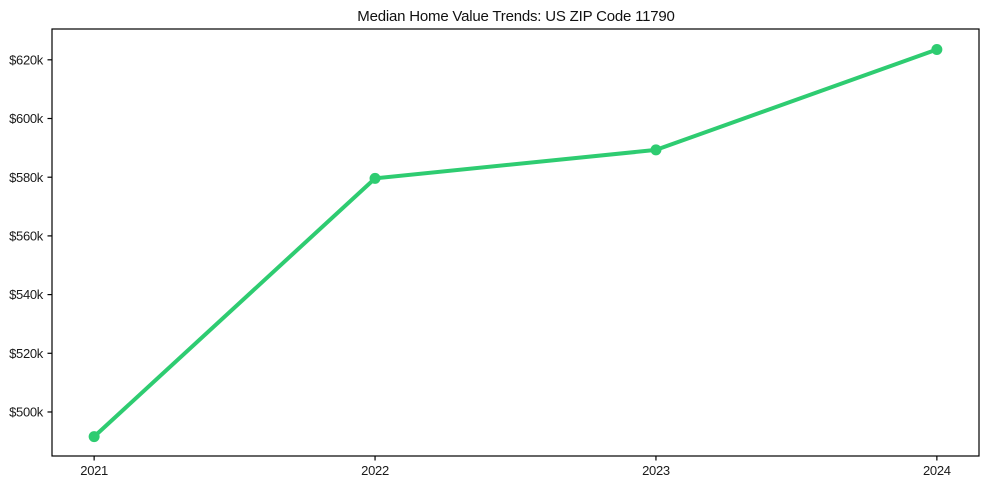 The height and width of the screenshot is (490, 990). I want to click on y-tick-label: $540k, so click(26, 294).